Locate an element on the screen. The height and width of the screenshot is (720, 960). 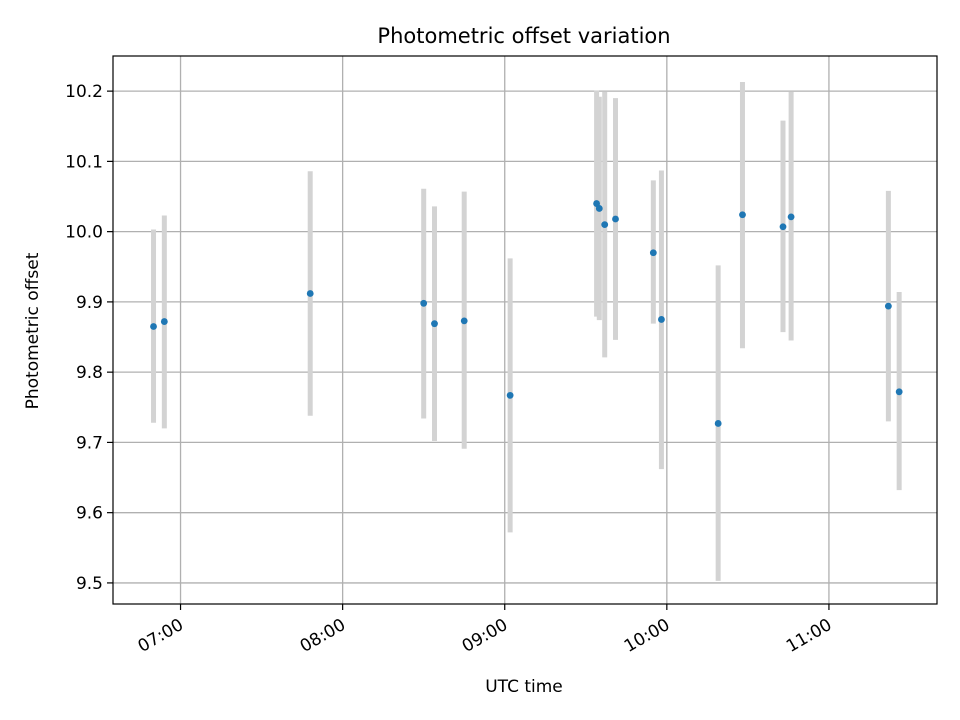
x-axis-label: UTC time is located at coordinates (524, 687).